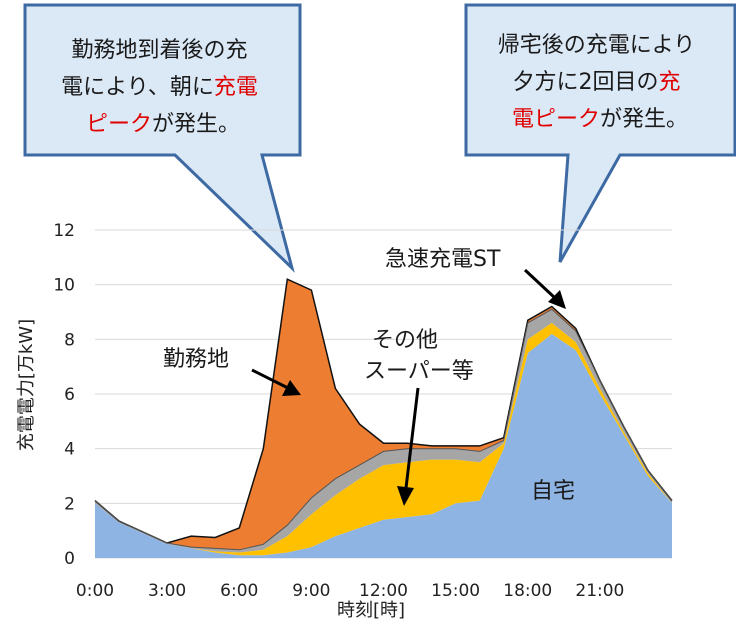  I want to click on y-axis-title: 充電電力[万kW], so click(26, 385).